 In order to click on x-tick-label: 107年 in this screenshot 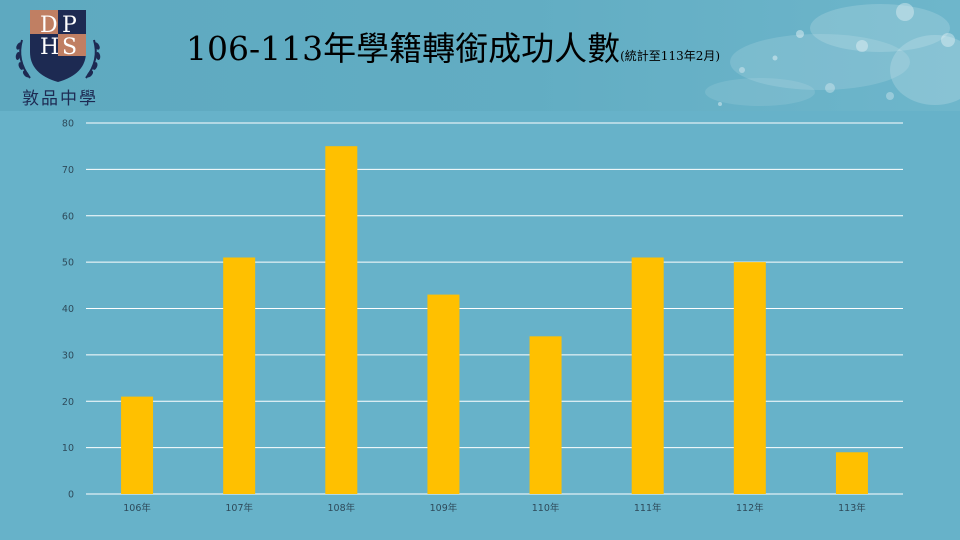, I will do `click(239, 508)`.